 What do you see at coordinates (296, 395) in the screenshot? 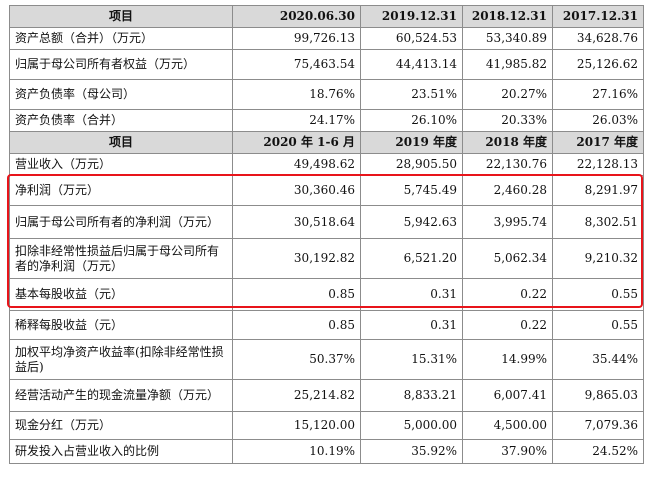
I see `value-cell: 25,214.82` at bounding box center [296, 395].